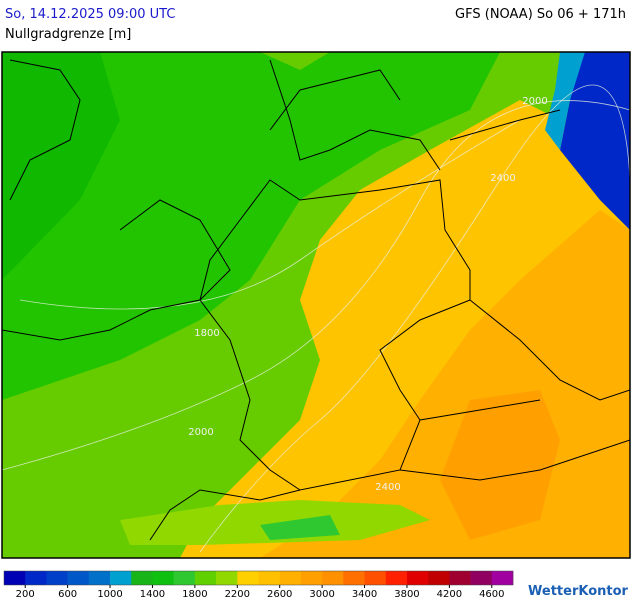  I want to click on model-run: GFS (NOAA) So 06 + 171h, so click(540, 14).